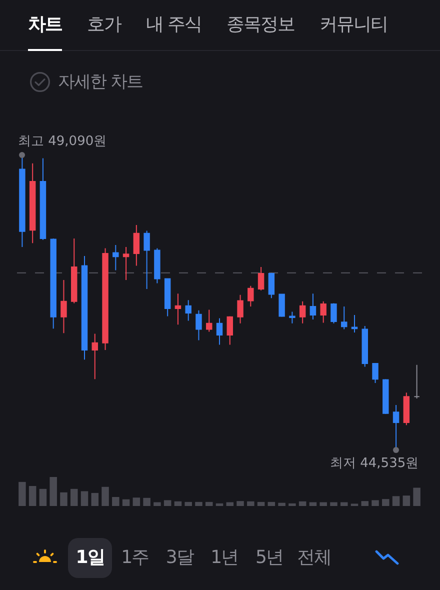 Image resolution: width=440 pixels, height=590 pixels. What do you see at coordinates (174, 25) in the screenshot?
I see `text: 내 주식` at bounding box center [174, 25].